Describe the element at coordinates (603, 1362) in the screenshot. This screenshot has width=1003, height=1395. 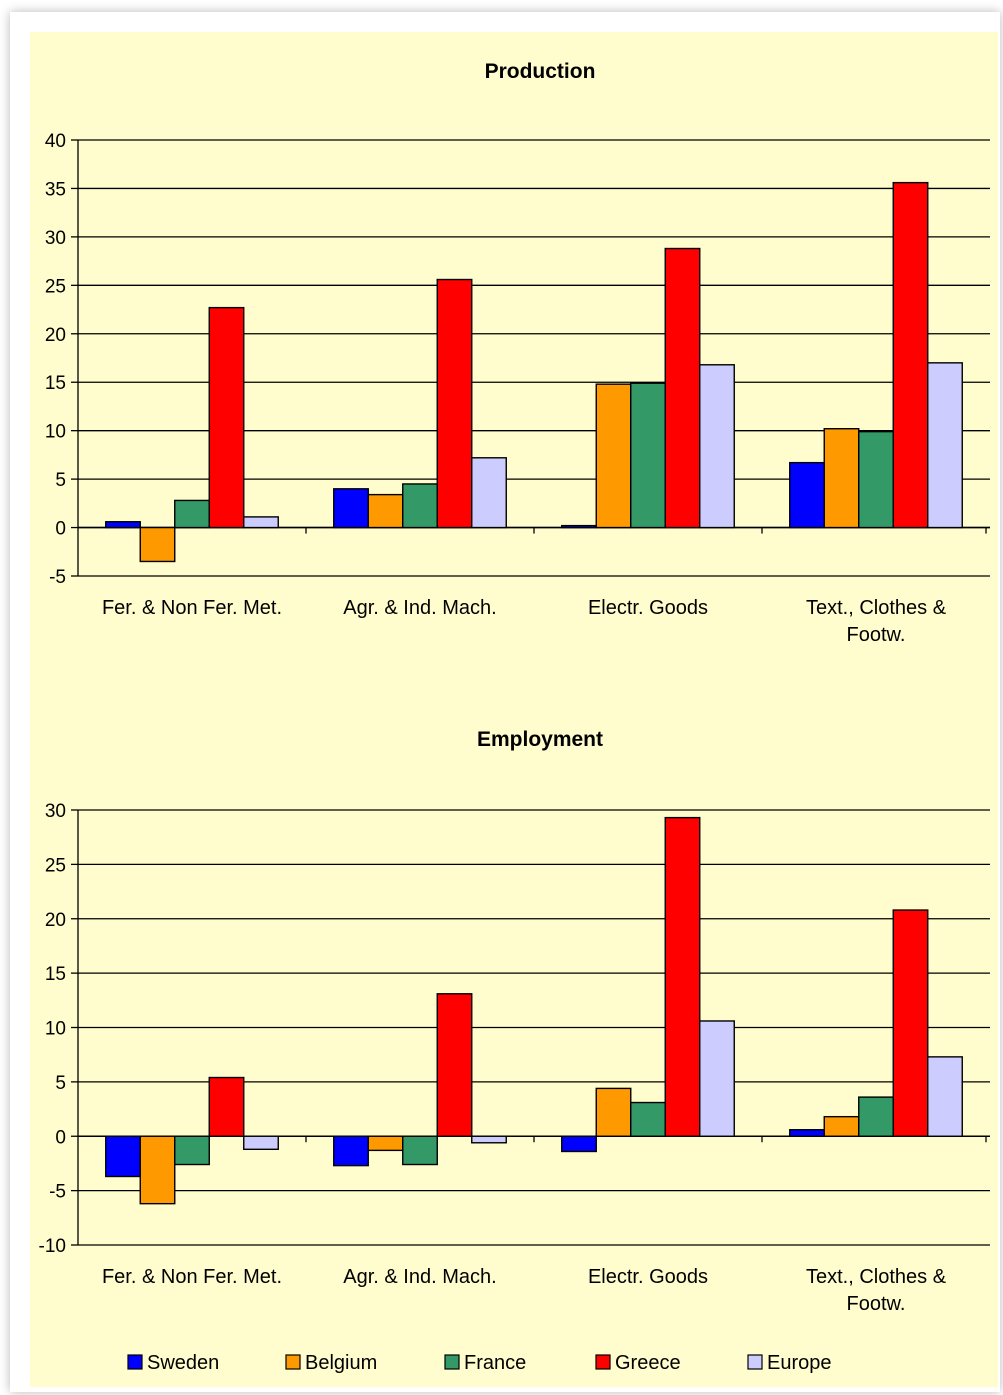
I see `legend-swatch-greece` at that location.